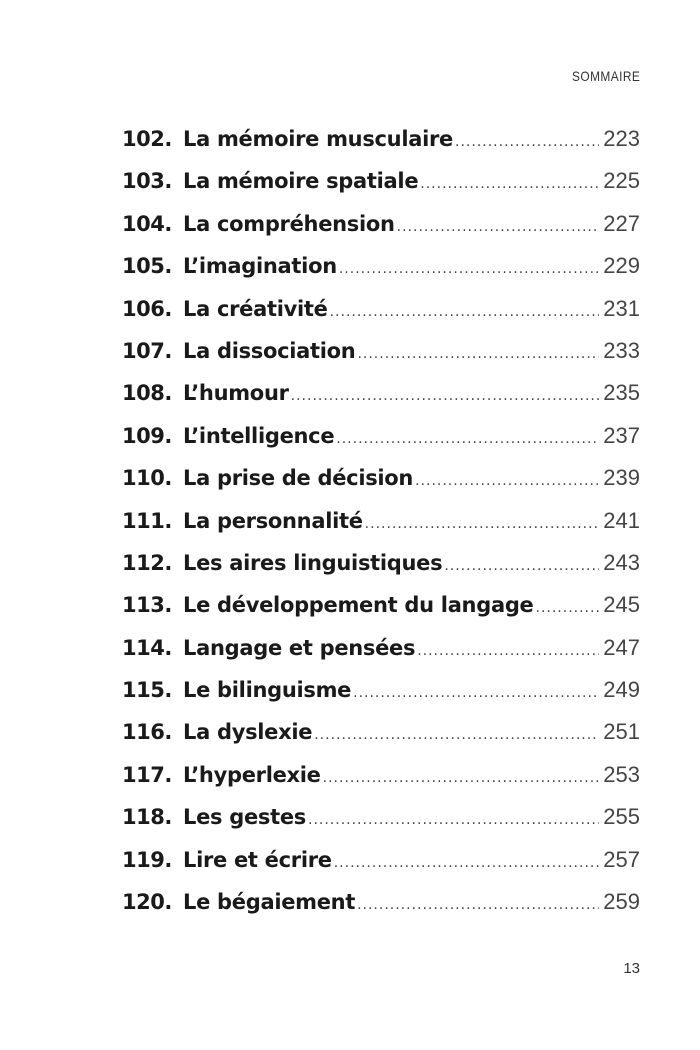 The width and height of the screenshot is (700, 1050). I want to click on toc-entry: 109. L’intelligence 237, so click(381, 444).